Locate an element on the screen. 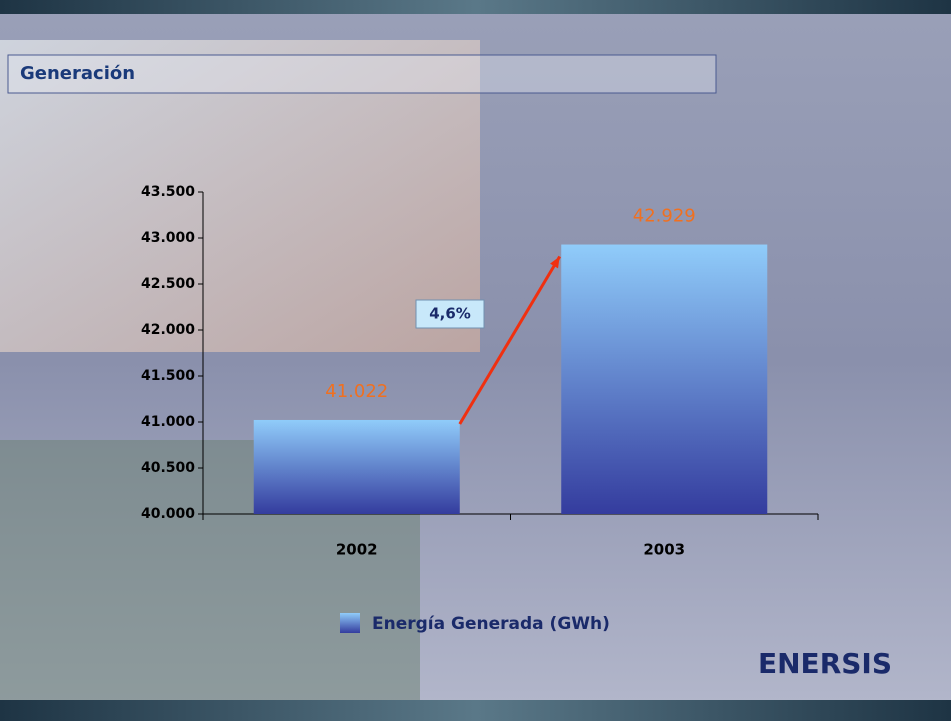  legend-label: Energía Generada (GWh) is located at coordinates (491, 624).